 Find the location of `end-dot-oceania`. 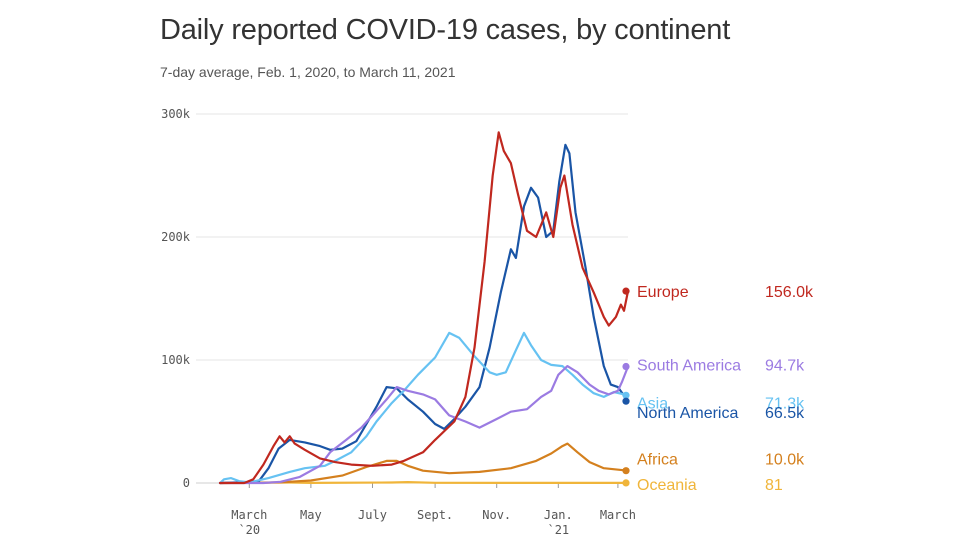

end-dot-oceania is located at coordinates (626, 483).